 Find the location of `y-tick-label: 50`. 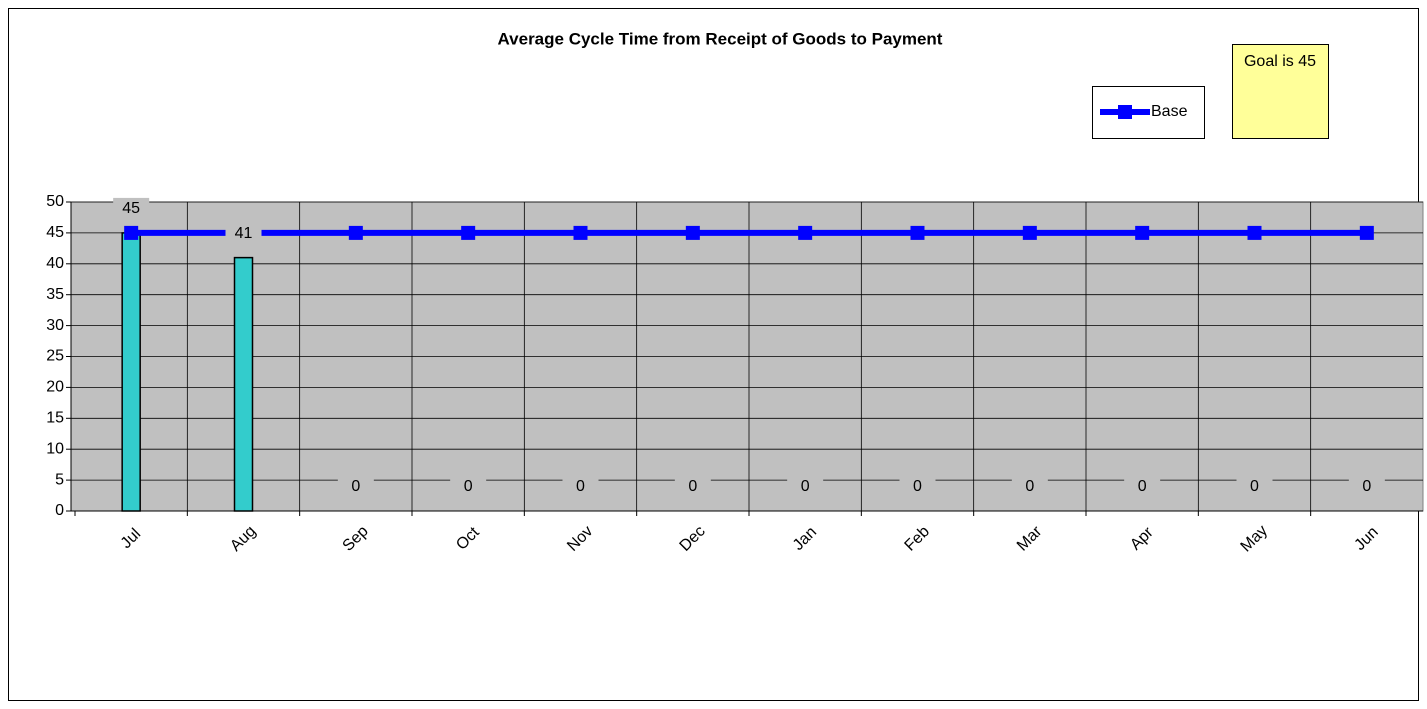

y-tick-label: 50 is located at coordinates (55, 201).